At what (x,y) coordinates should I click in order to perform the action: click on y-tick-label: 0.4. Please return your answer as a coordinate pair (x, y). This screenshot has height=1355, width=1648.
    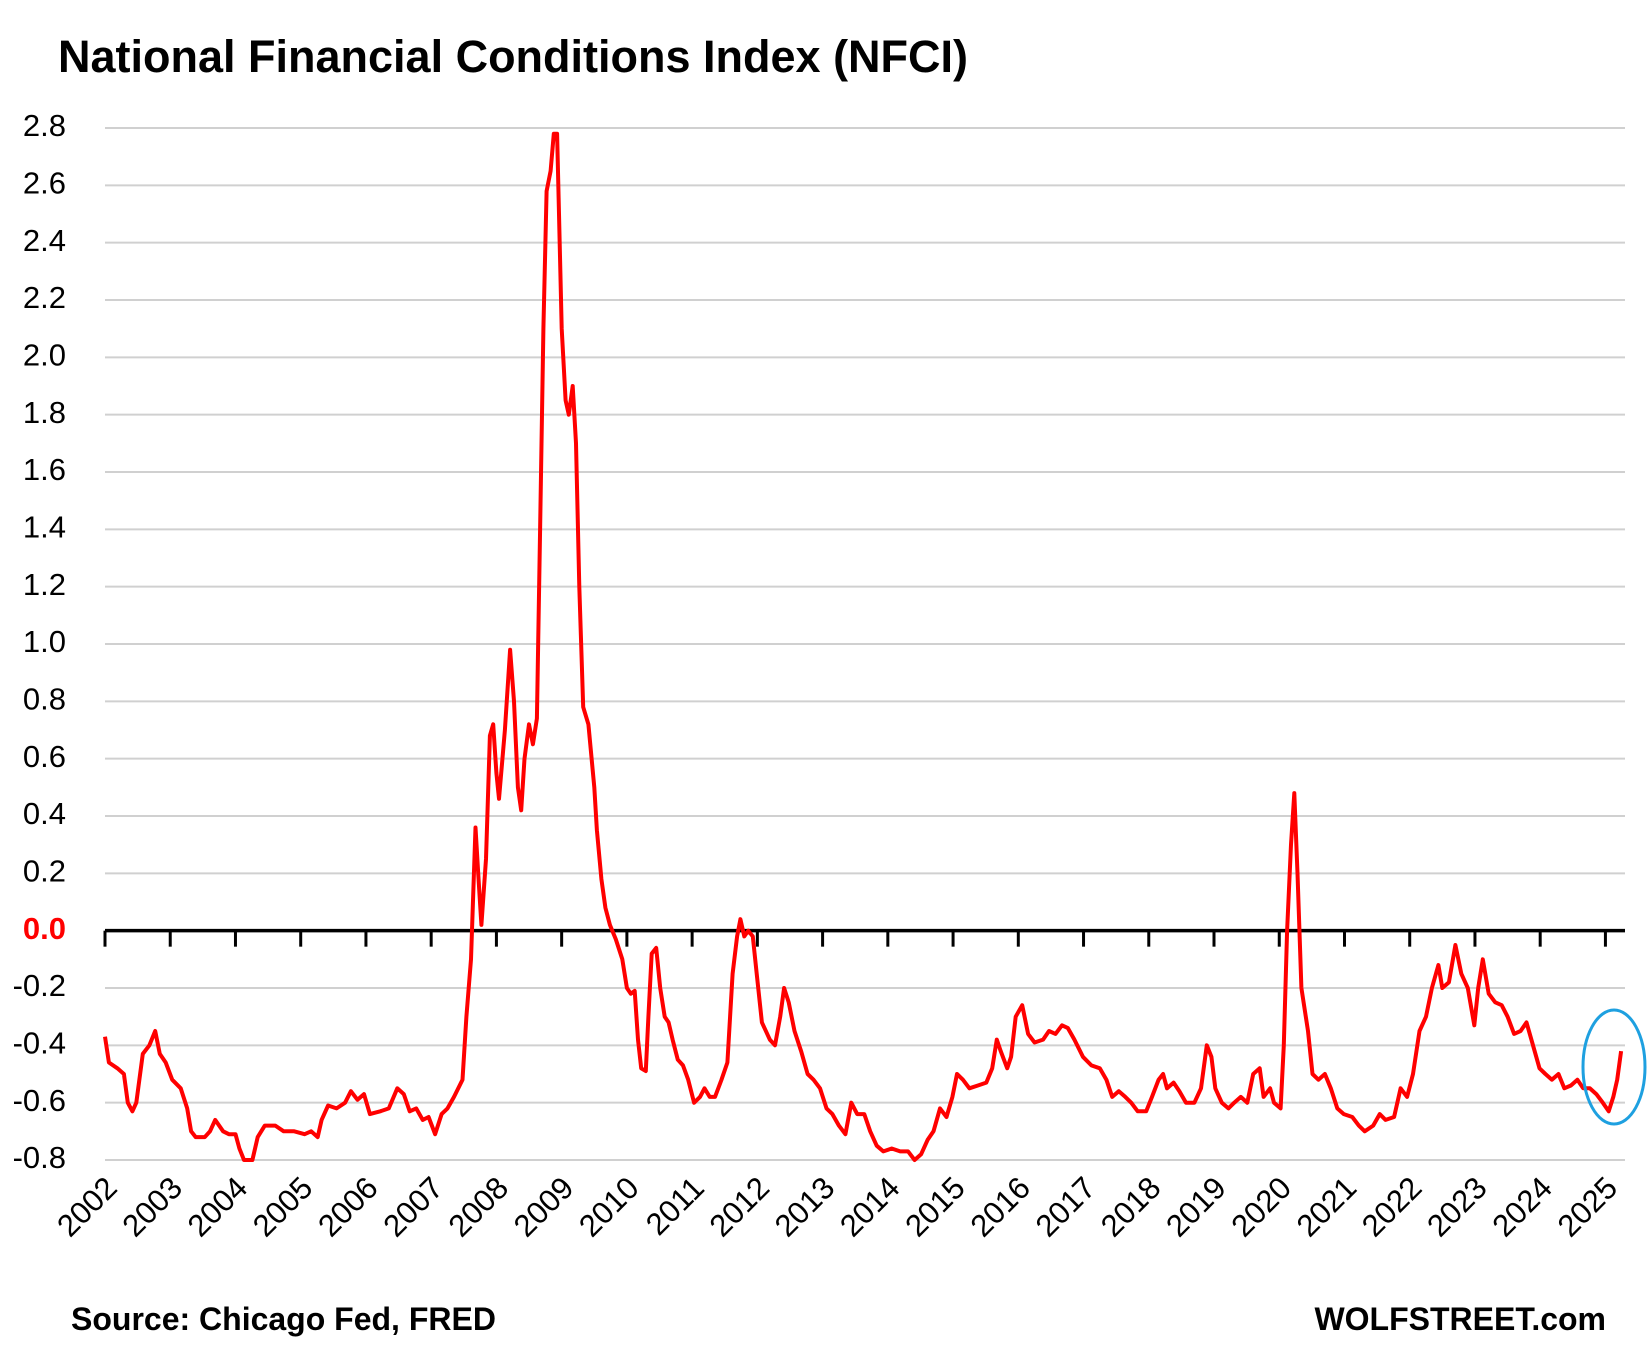
    Looking at the image, I should click on (44, 813).